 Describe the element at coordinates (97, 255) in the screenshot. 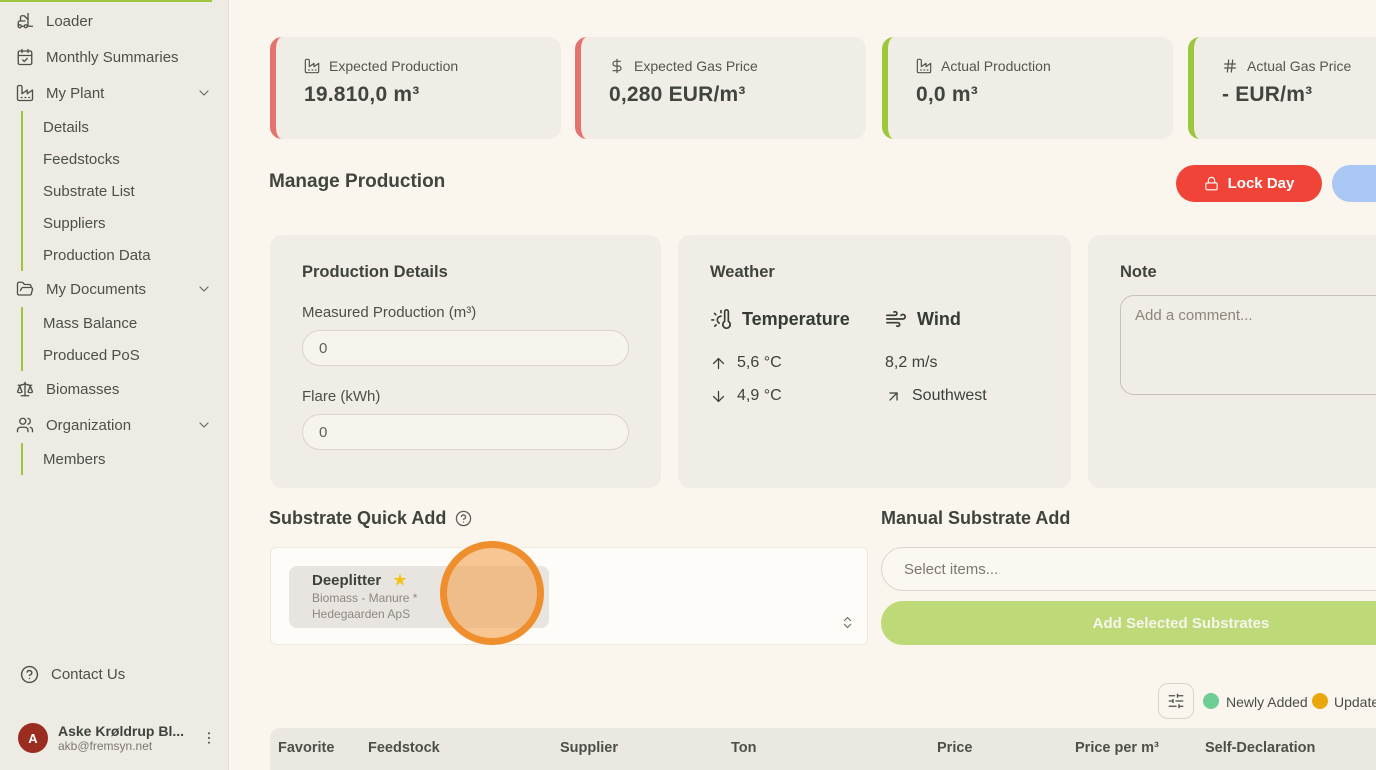

I see `sidebar-item-label: Production Data` at that location.